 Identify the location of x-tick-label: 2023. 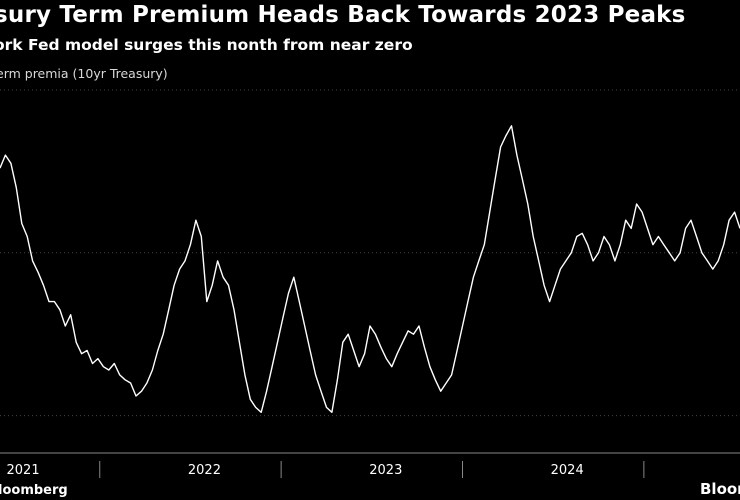
(385, 470).